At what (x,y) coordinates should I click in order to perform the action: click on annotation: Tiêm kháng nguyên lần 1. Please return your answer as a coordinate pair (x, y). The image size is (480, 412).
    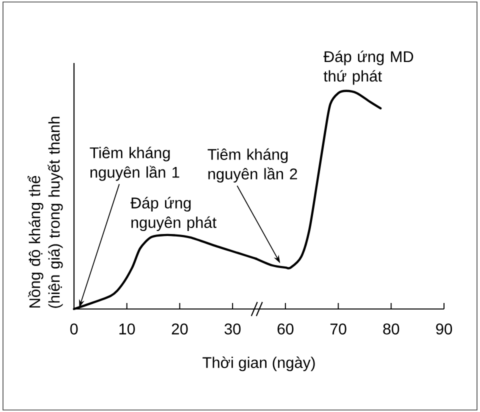
    Looking at the image, I should click on (135, 163).